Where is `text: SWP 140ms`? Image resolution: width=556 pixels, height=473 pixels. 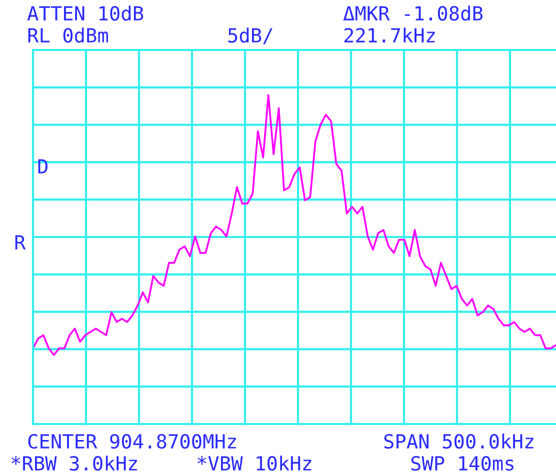
text: SWP 140ms is located at coordinates (462, 463).